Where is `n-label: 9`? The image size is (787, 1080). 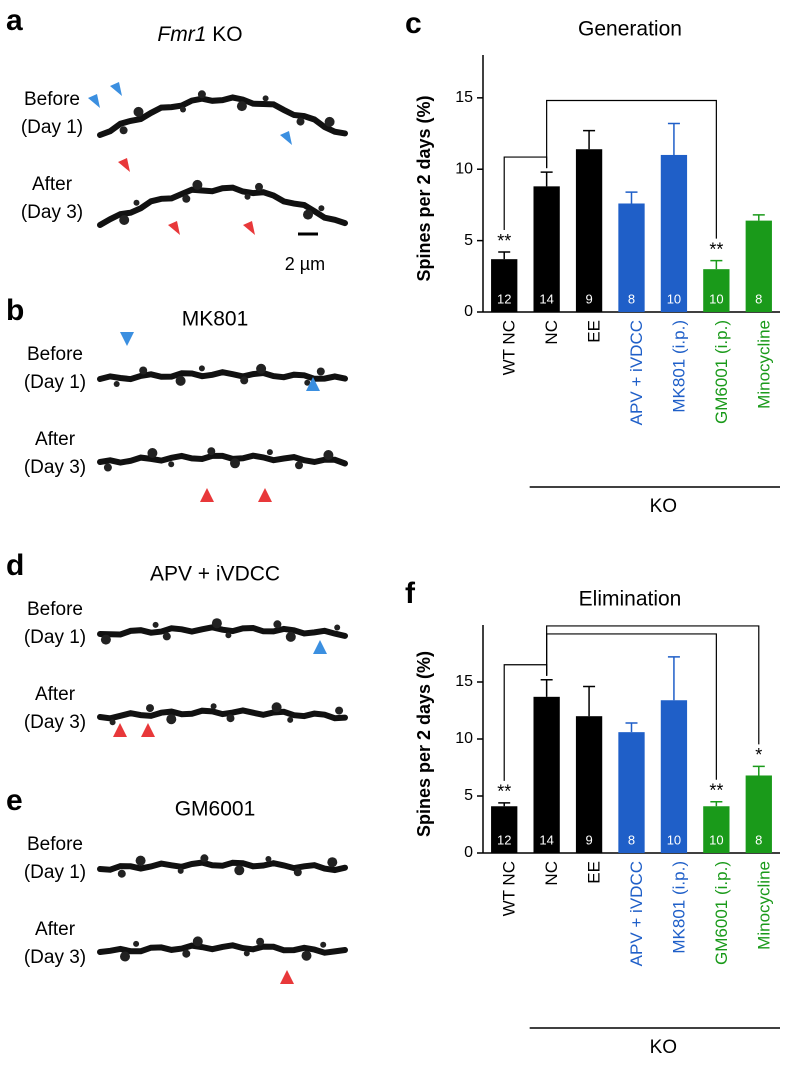
n-label: 9 is located at coordinates (588, 839).